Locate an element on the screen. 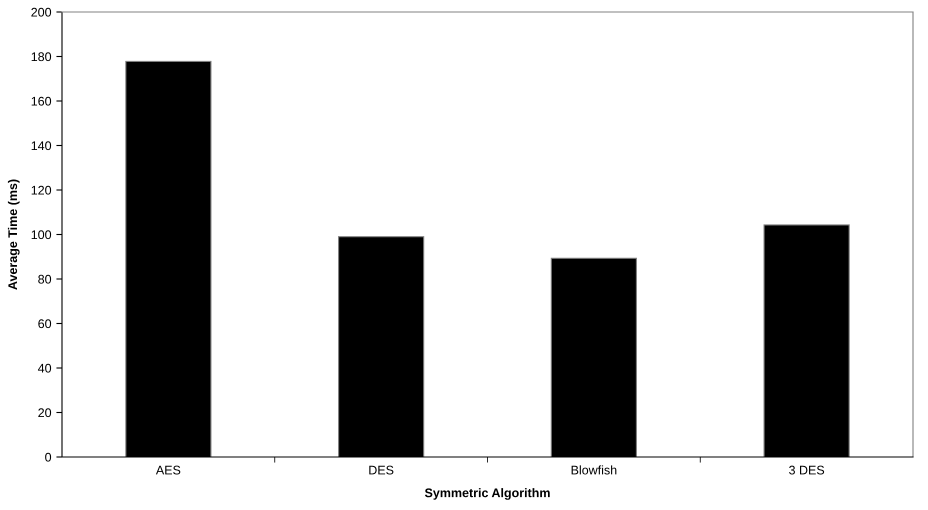  y-tick-label: 60 is located at coordinates (45, 323).